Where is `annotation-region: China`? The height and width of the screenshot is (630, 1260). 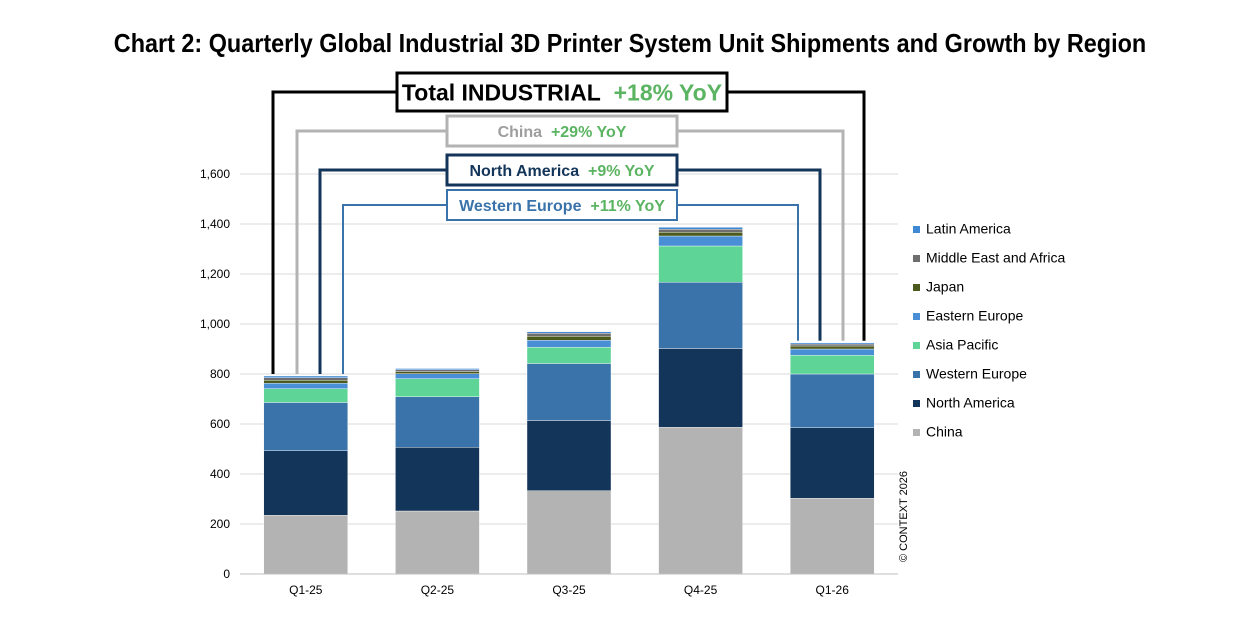
annotation-region: China is located at coordinates (524, 132).